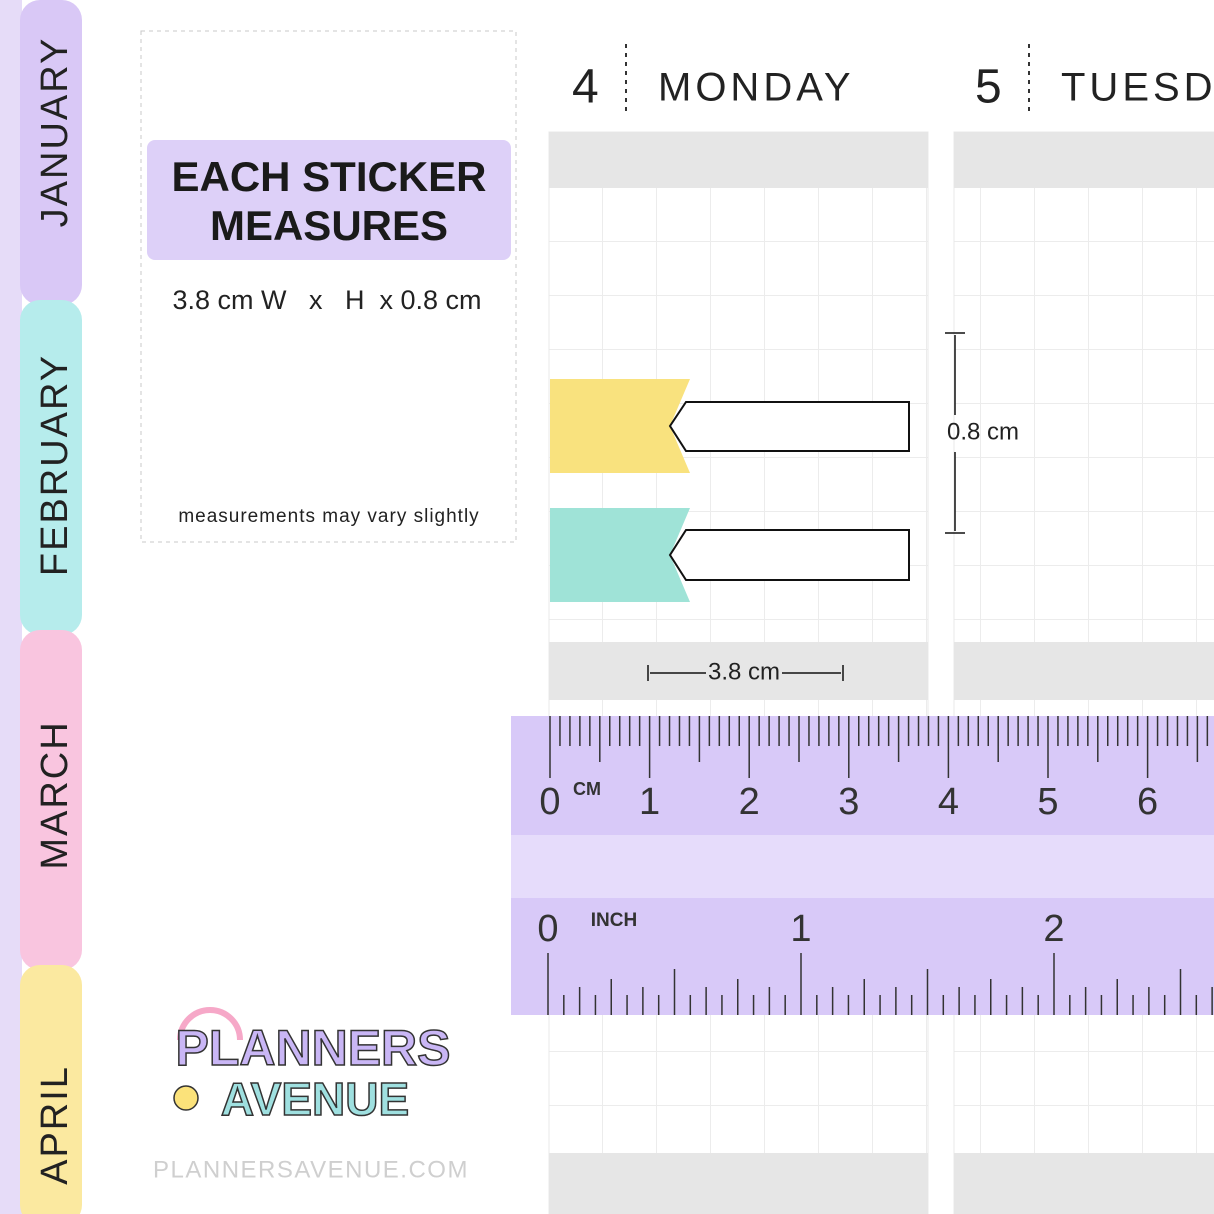  I want to click on logo-text: PLANNERS, so click(312, 1048).